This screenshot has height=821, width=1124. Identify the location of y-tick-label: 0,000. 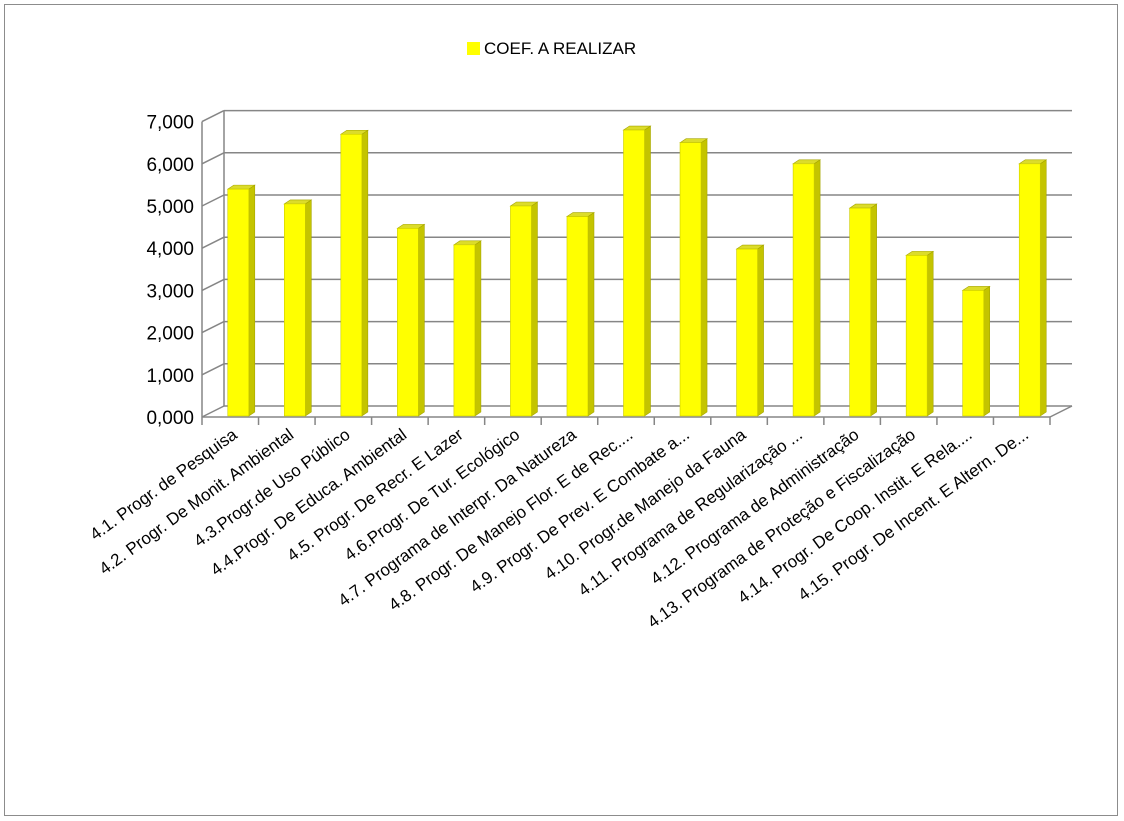
(170, 418).